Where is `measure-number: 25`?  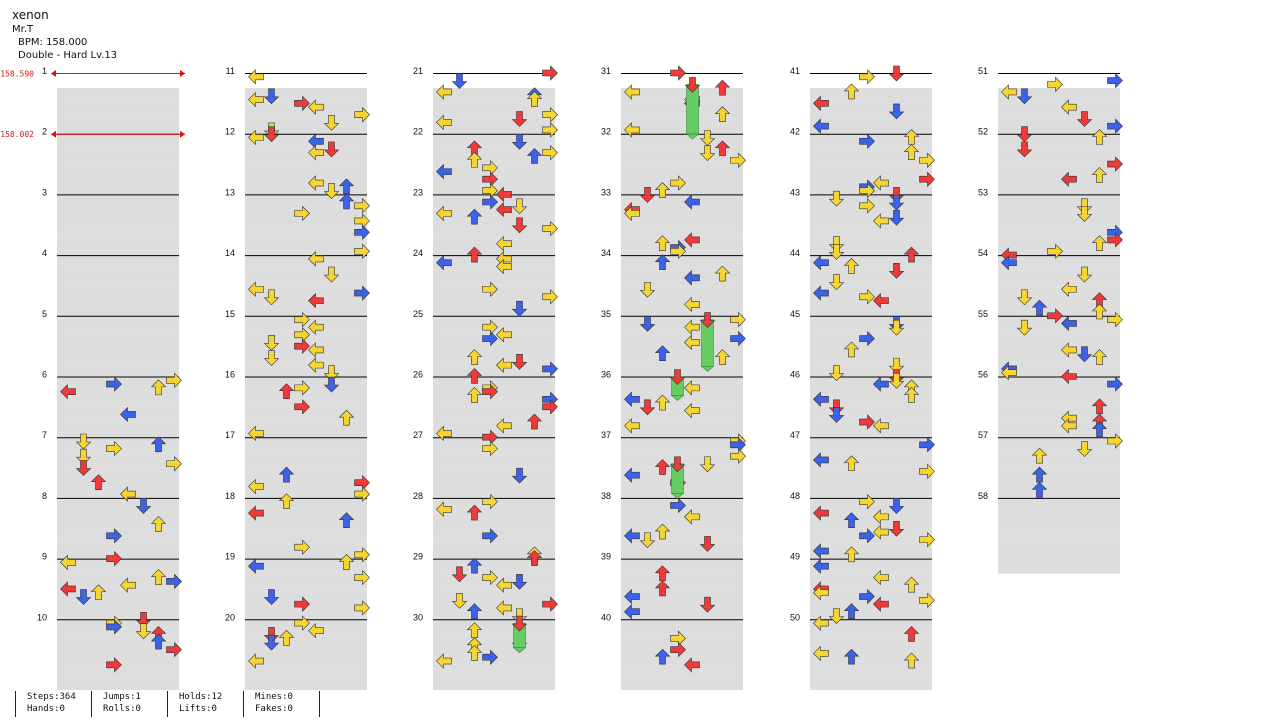
measure-number: 25 is located at coordinates (418, 314).